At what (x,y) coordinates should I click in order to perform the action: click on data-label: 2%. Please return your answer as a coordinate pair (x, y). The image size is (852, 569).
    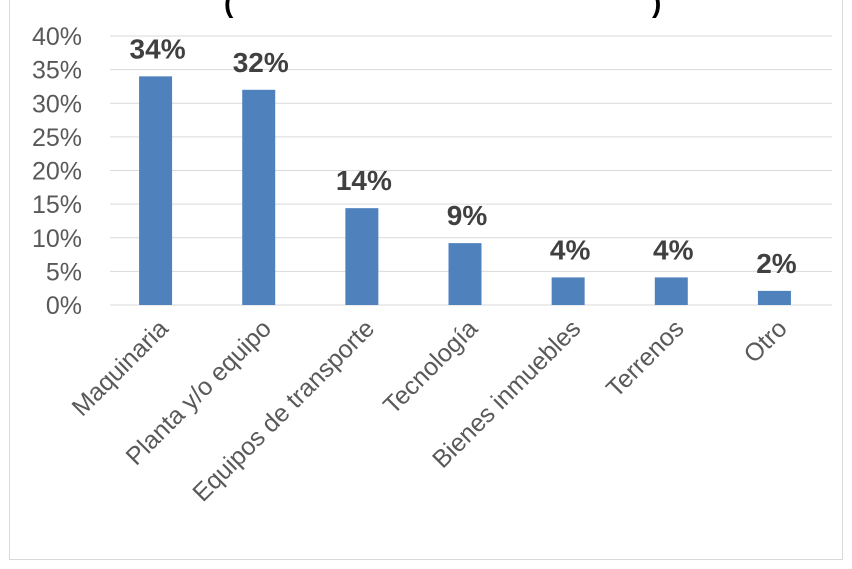
    Looking at the image, I should click on (776, 263).